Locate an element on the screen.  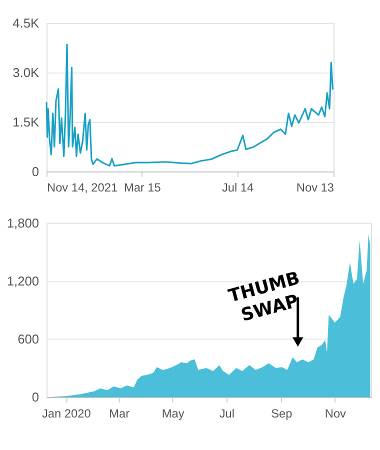
x-tick-label: Sep is located at coordinates (282, 413).